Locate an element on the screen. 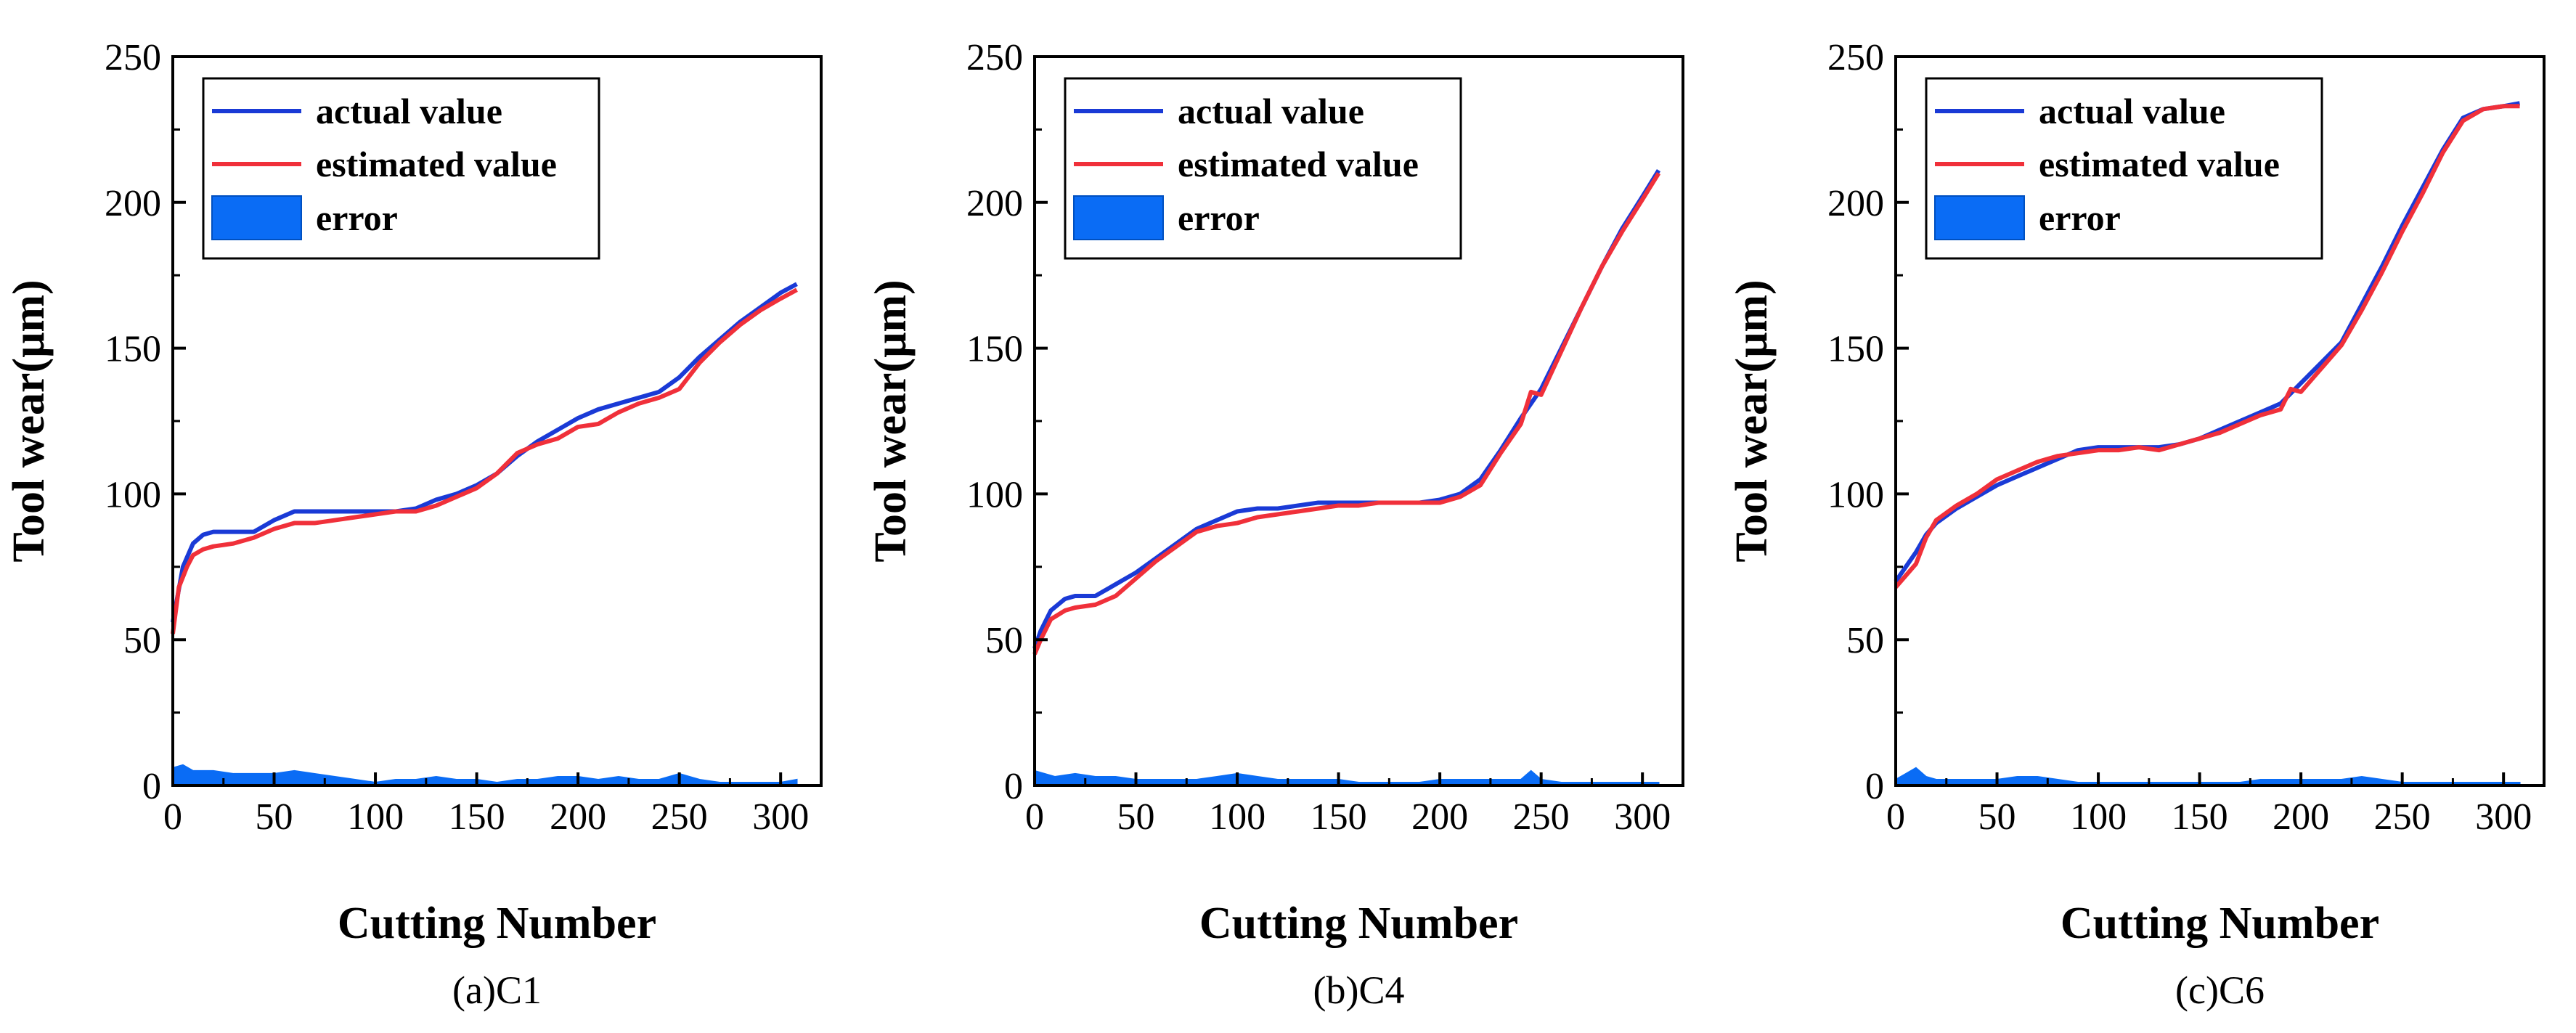  chart-caption: (b)C4 is located at coordinates (1359, 990).